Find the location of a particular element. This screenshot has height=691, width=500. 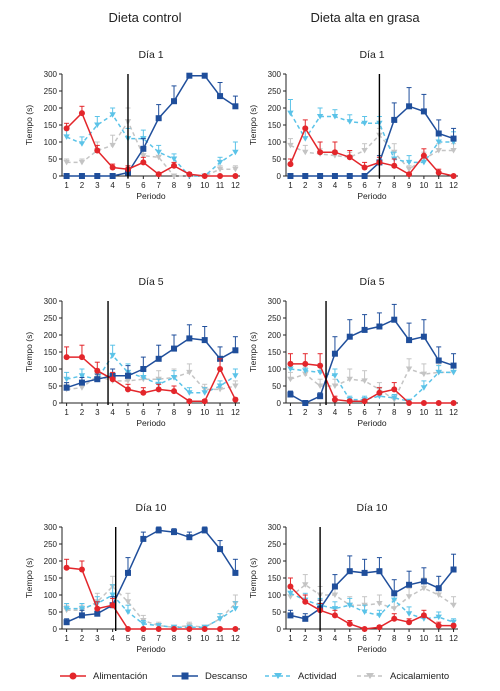

legend-label: Acicalamiento is located at coordinates (420, 676).